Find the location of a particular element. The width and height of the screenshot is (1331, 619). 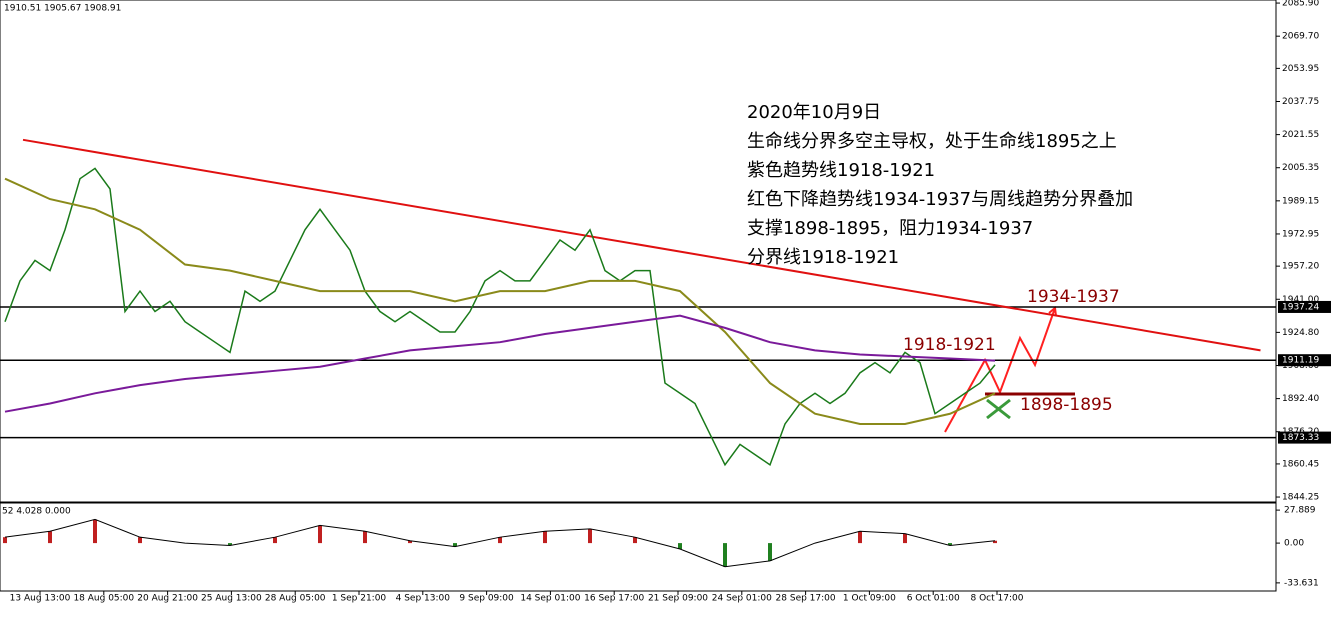

y-tick-label: 1989.15 is located at coordinates (1300, 201).